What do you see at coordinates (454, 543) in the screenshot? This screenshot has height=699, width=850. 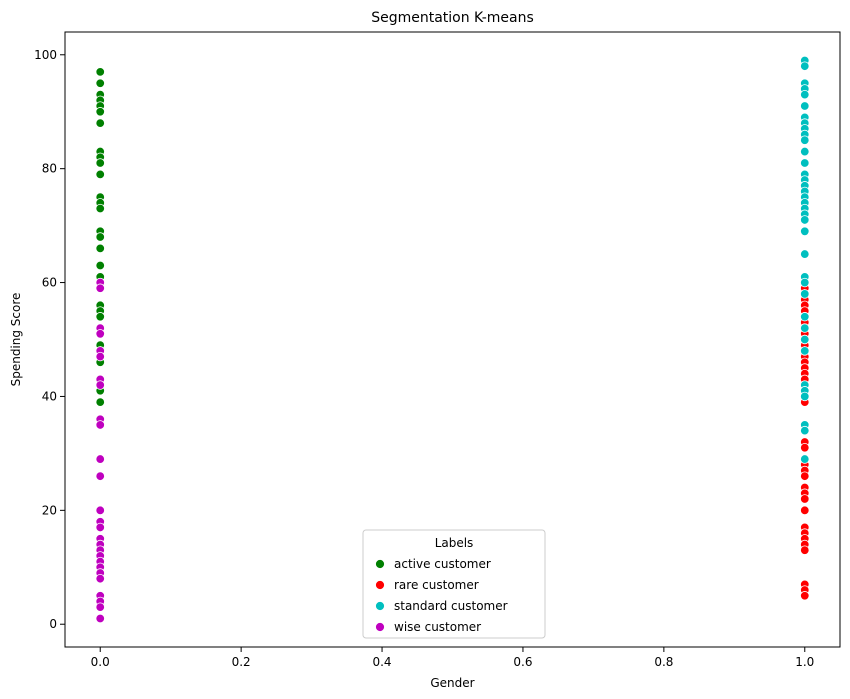 I see `legend-title: Labels` at bounding box center [454, 543].